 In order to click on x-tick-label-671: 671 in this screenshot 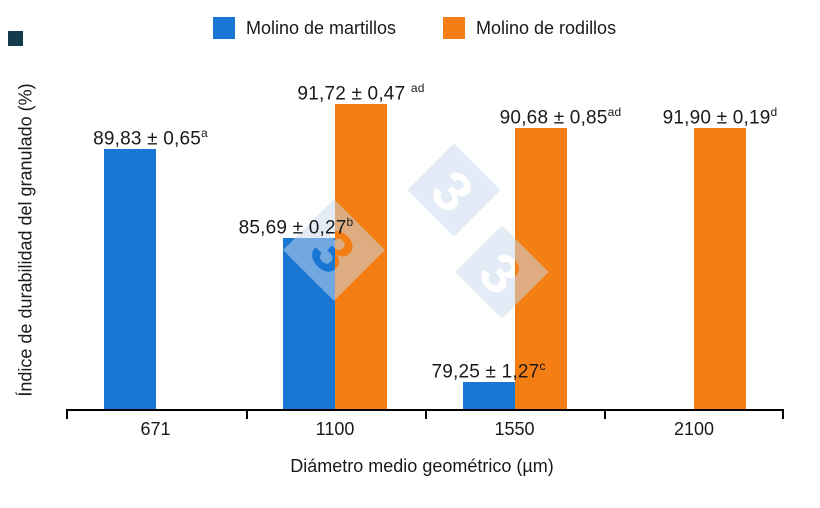, I will do `click(155, 429)`.